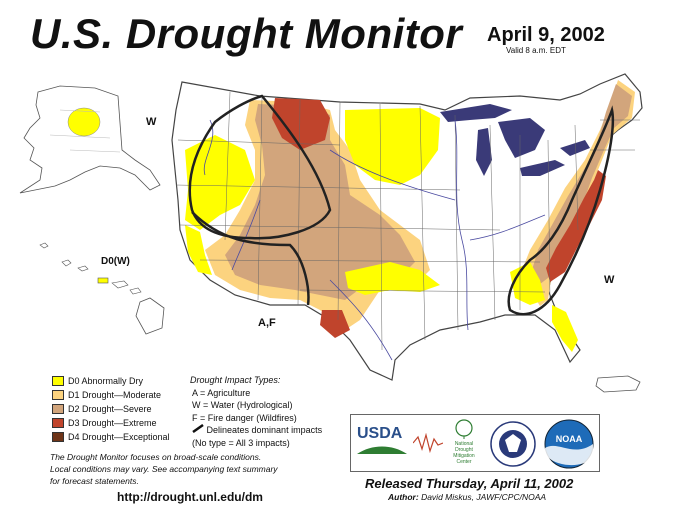 This screenshot has height=523, width=675. What do you see at coordinates (119, 437) in the screenshot?
I see `legend-label-d4: D4 Drought—Exceptional` at bounding box center [119, 437].